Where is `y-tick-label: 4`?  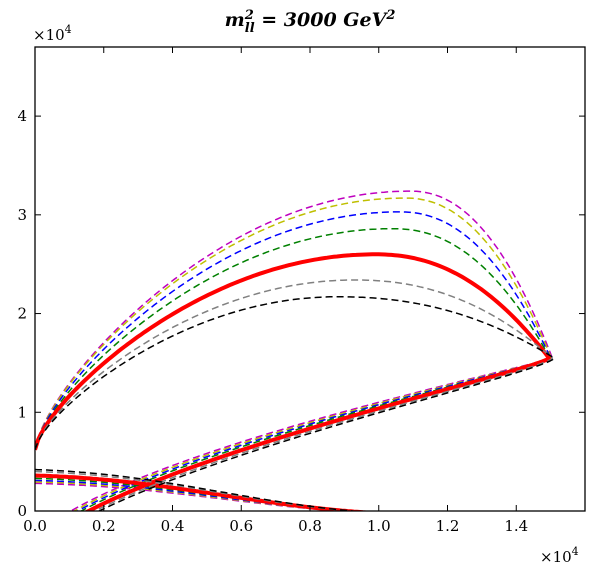 y-tick-label: 4 is located at coordinates (22, 116).